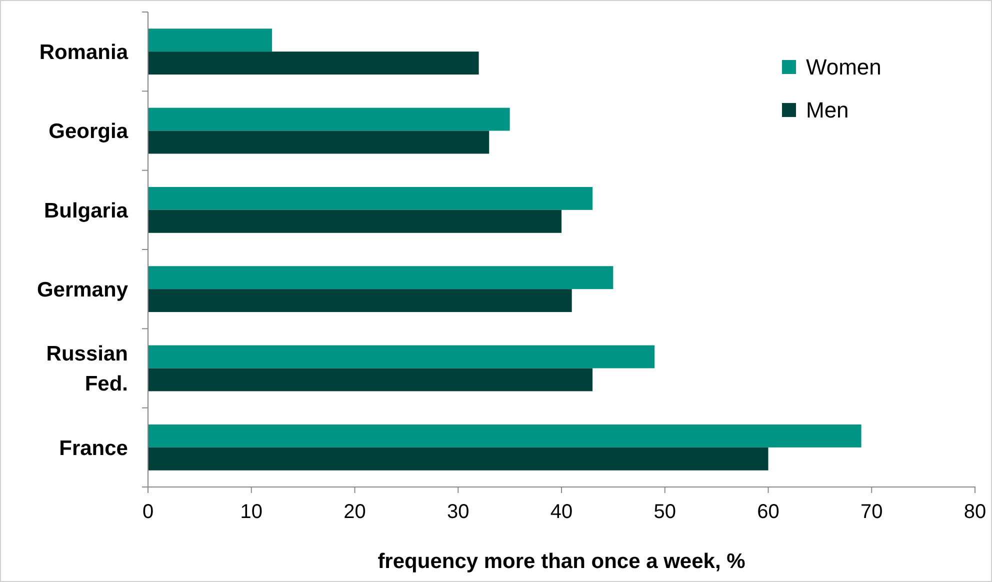 Image resolution: width=992 pixels, height=582 pixels. What do you see at coordinates (86, 210) in the screenshot?
I see `y-tick-label: Bulgaria` at bounding box center [86, 210].